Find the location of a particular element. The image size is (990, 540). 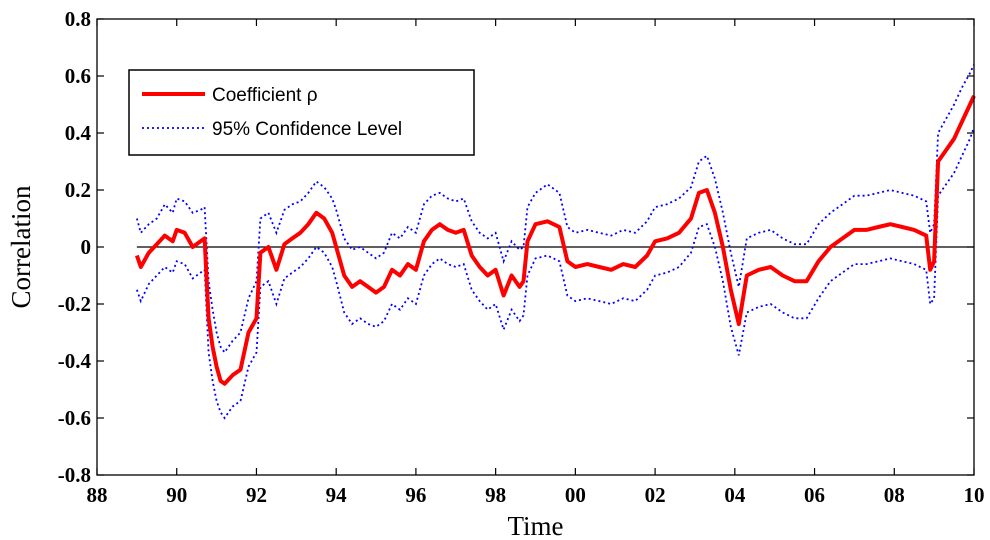

y-tick-label: 0 is located at coordinates (86, 247).